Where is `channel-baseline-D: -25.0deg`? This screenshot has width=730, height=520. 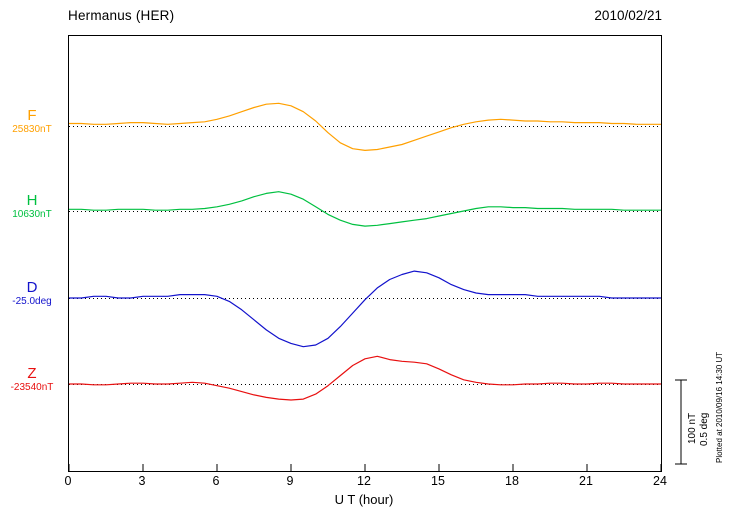 channel-baseline-D: -25.0deg is located at coordinates (32, 301).